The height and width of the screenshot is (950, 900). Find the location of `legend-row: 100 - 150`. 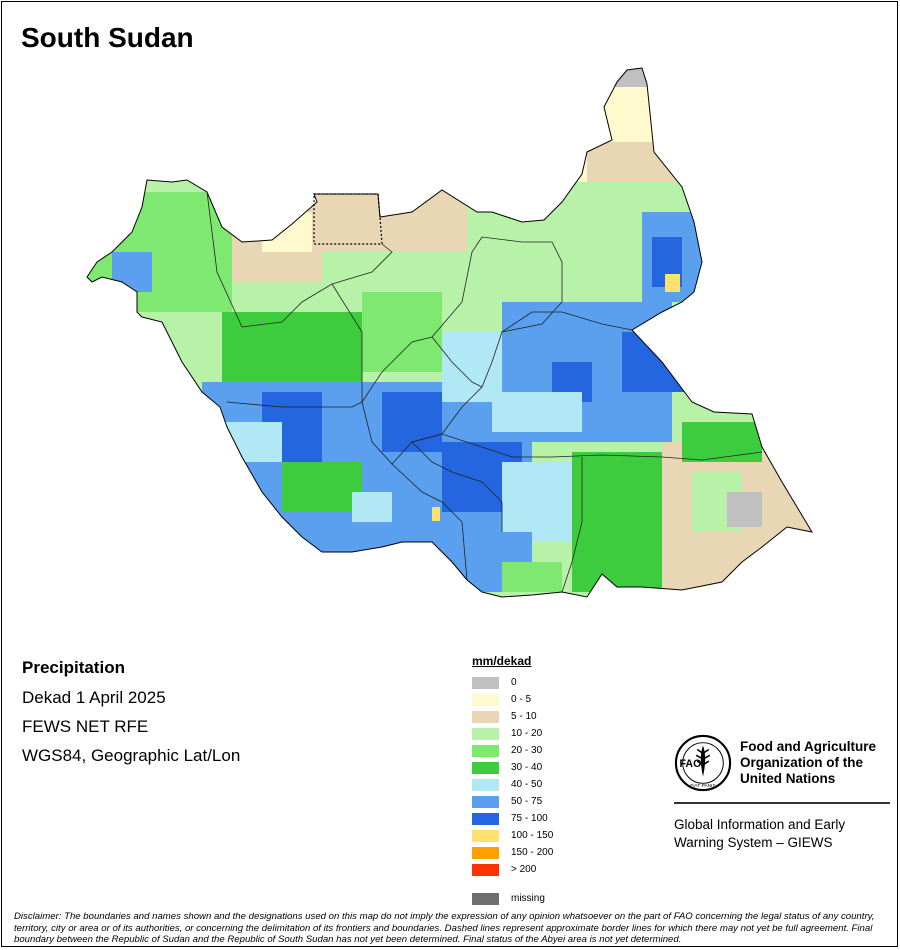

legend-row: 100 - 150 is located at coordinates (512, 835).